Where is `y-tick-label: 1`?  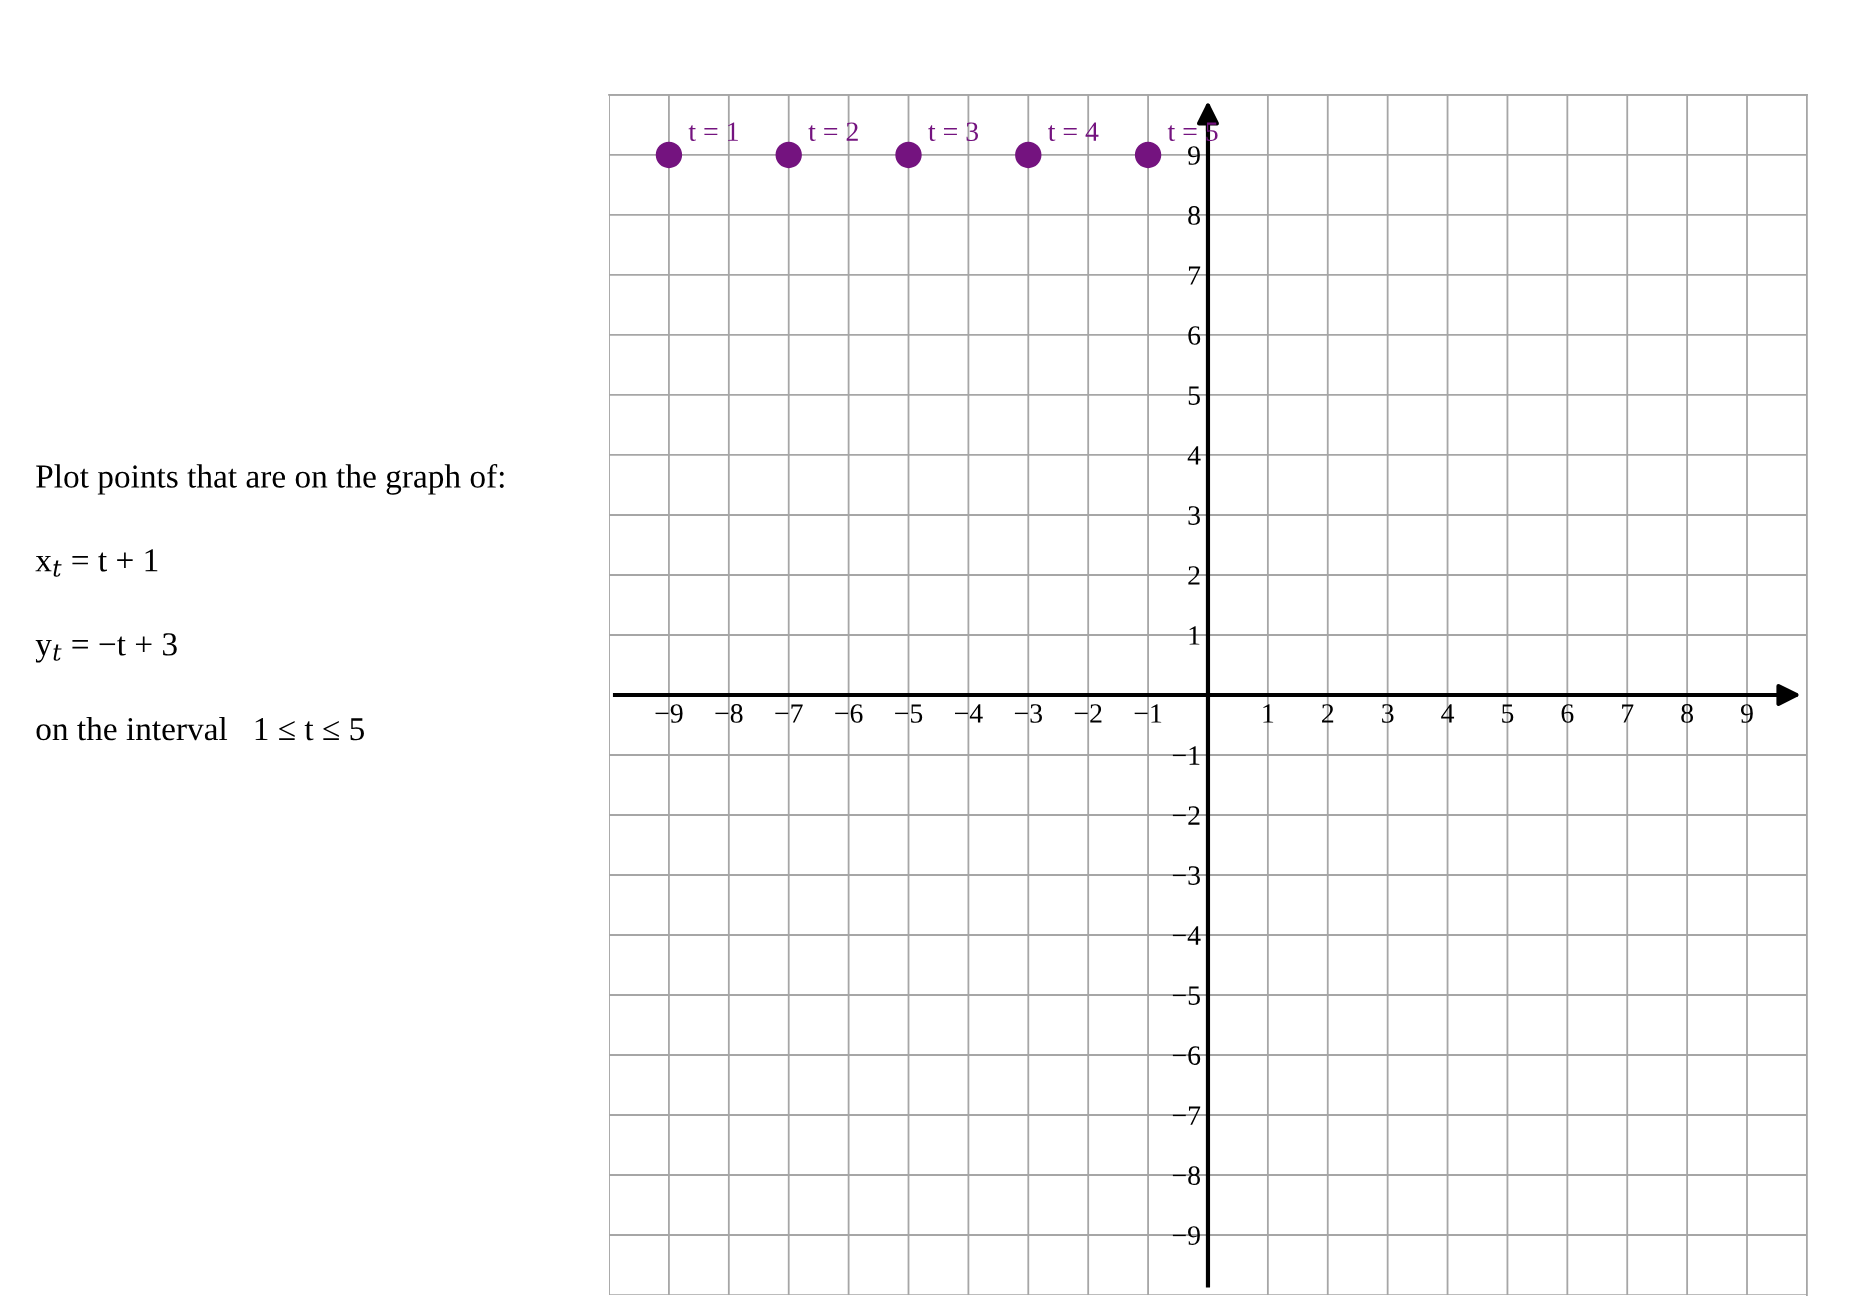 y-tick-label: 1 is located at coordinates (1194, 635).